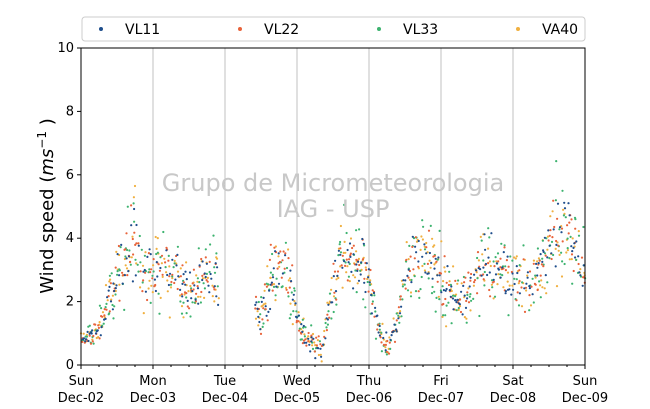  Describe the element at coordinates (70, 302) in the screenshot. I see `y-tick-label: 2` at that location.